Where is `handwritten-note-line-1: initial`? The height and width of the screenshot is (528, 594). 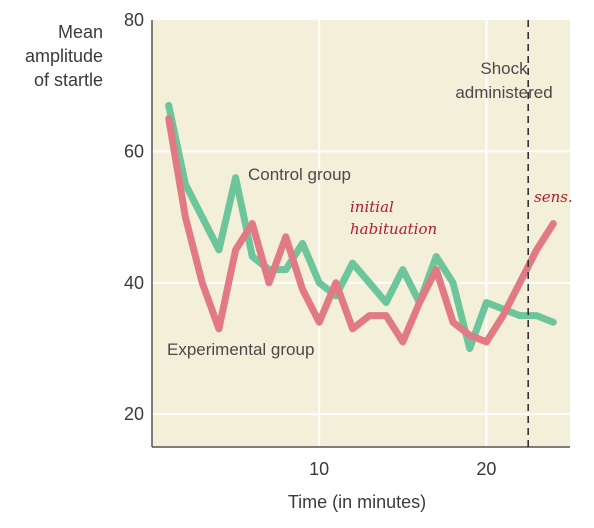
handwritten-note-line-1: initial is located at coordinates (372, 207).